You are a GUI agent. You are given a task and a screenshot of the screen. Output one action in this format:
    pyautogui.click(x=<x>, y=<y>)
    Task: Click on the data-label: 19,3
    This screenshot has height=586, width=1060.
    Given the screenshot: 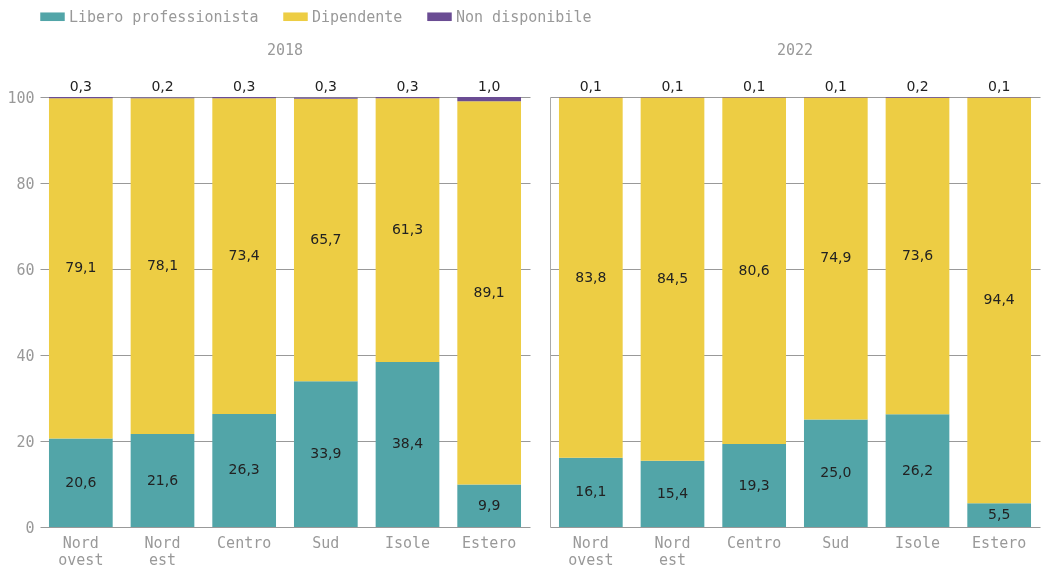 What is the action you would take?
    pyautogui.click(x=754, y=484)
    